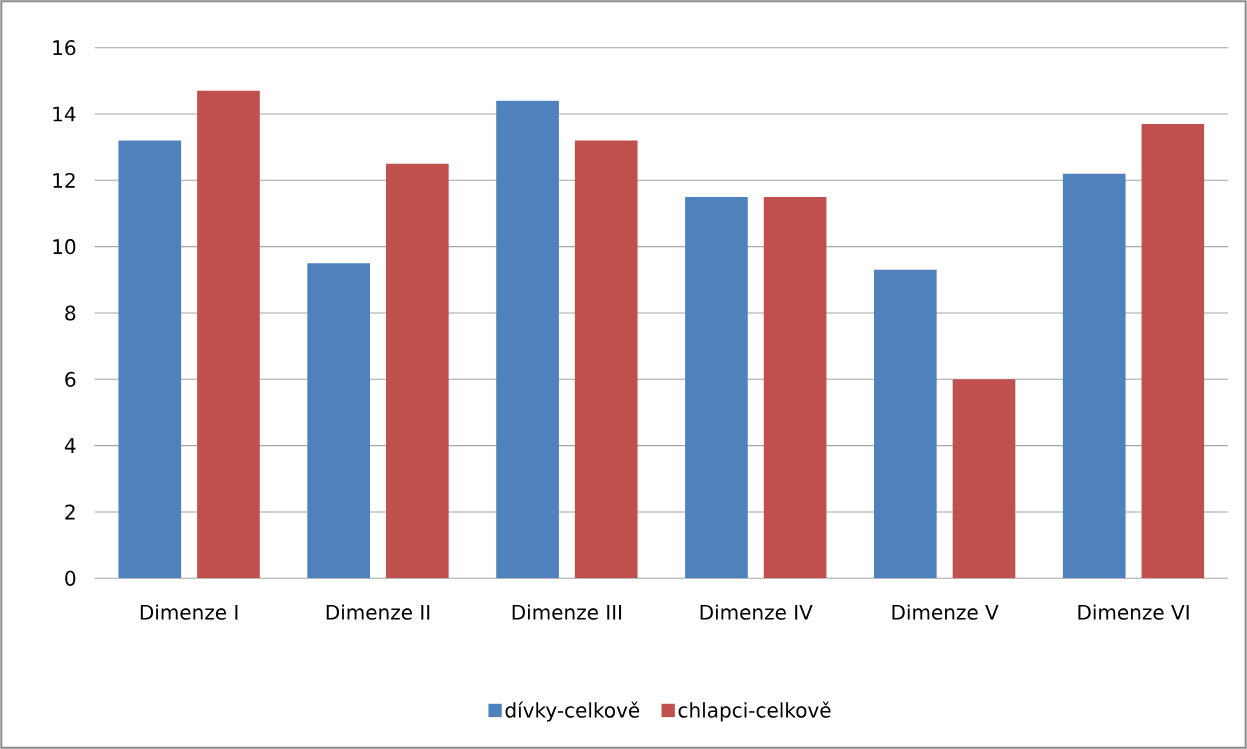  What do you see at coordinates (64, 180) in the screenshot?
I see `y-tick-label: 12` at bounding box center [64, 180].